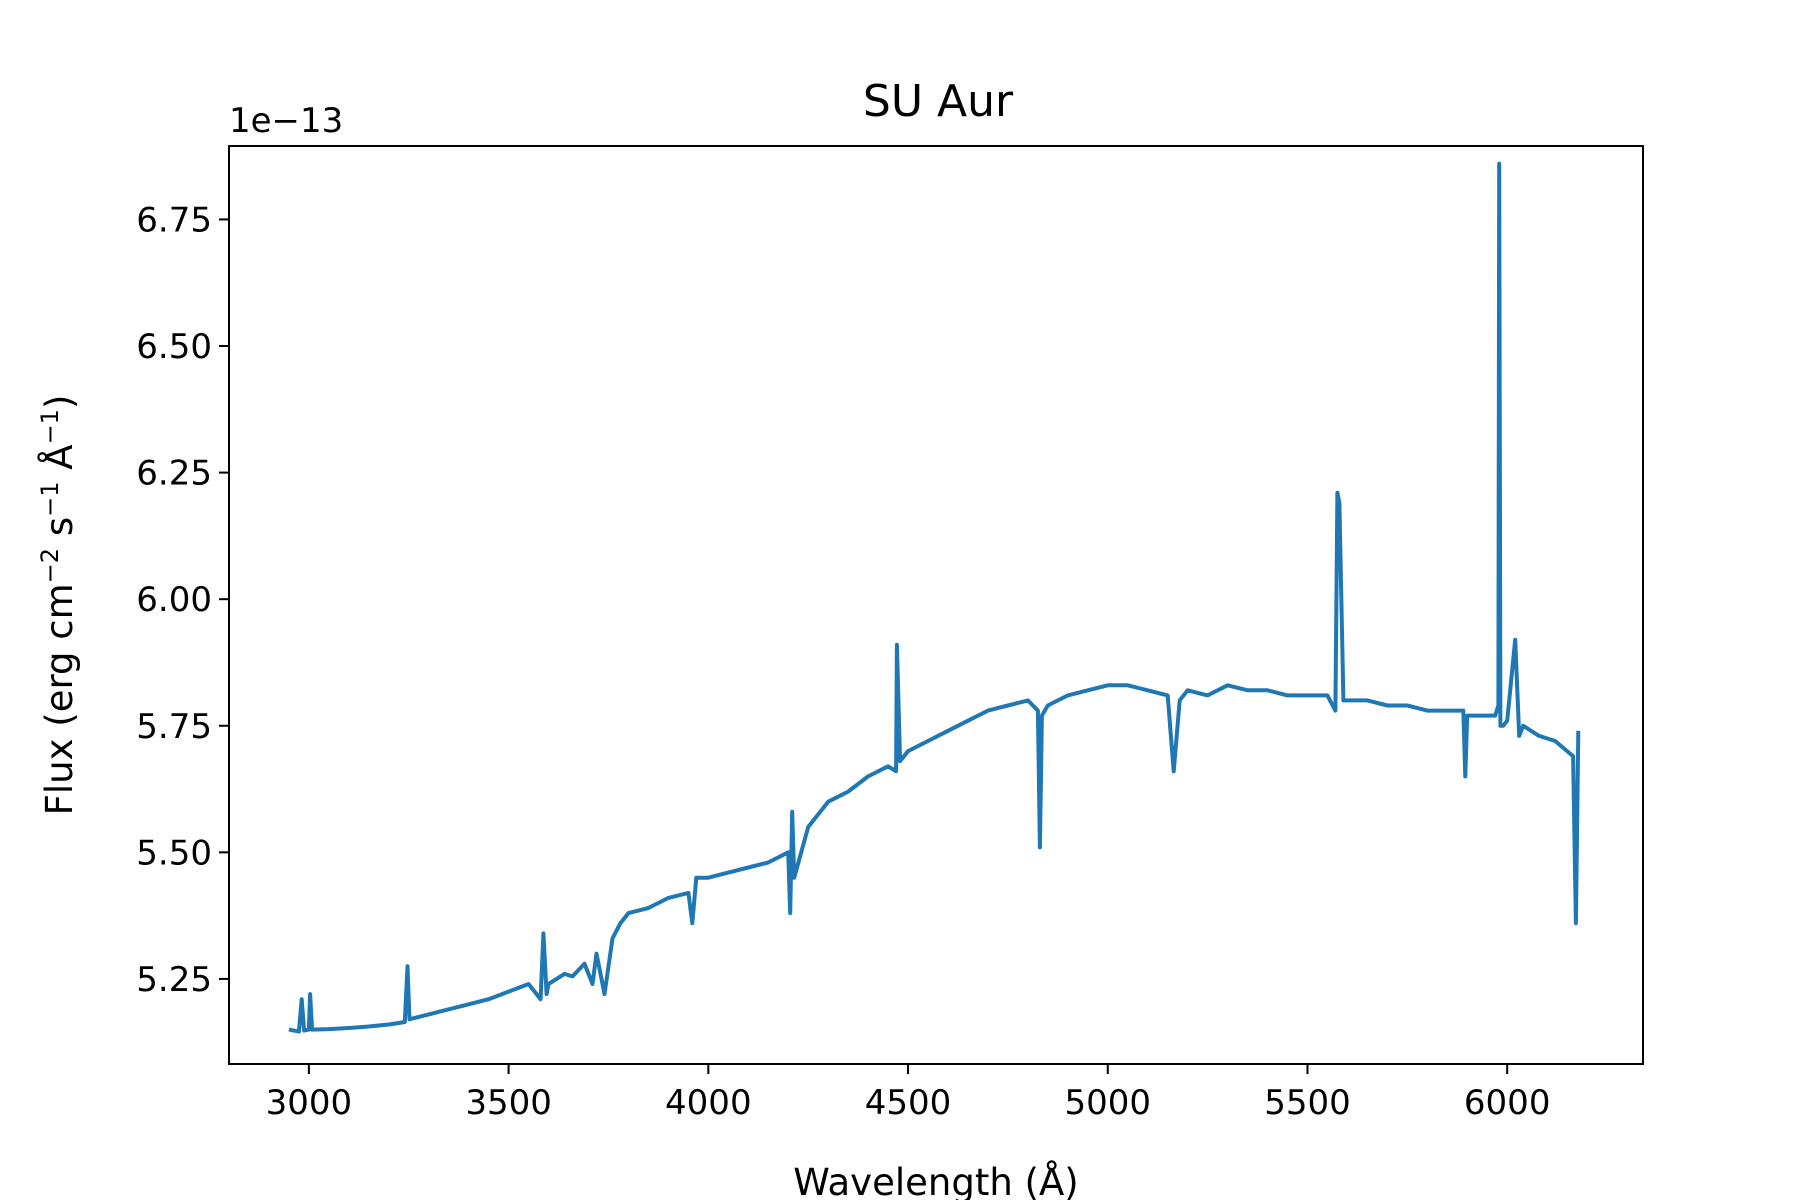 This screenshot has height=1200, width=1800. I want to click on y-tick-label: 6.25, so click(174, 474).